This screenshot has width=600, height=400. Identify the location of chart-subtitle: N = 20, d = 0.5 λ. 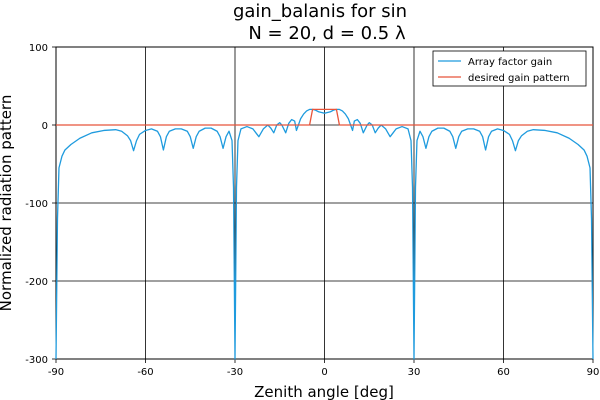
(327, 33).